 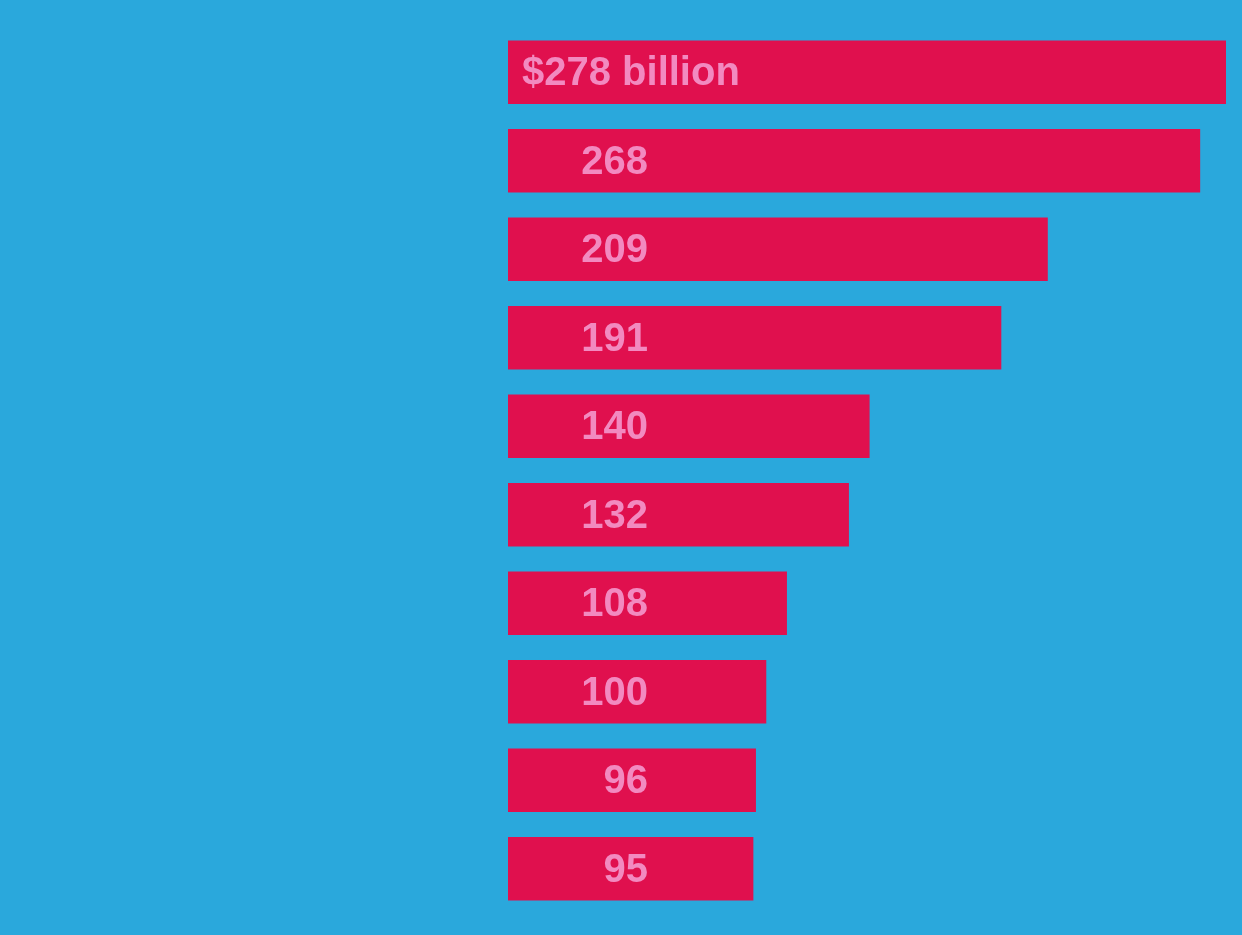 What do you see at coordinates (615, 513) in the screenshot?
I see `data-label: 132` at bounding box center [615, 513].